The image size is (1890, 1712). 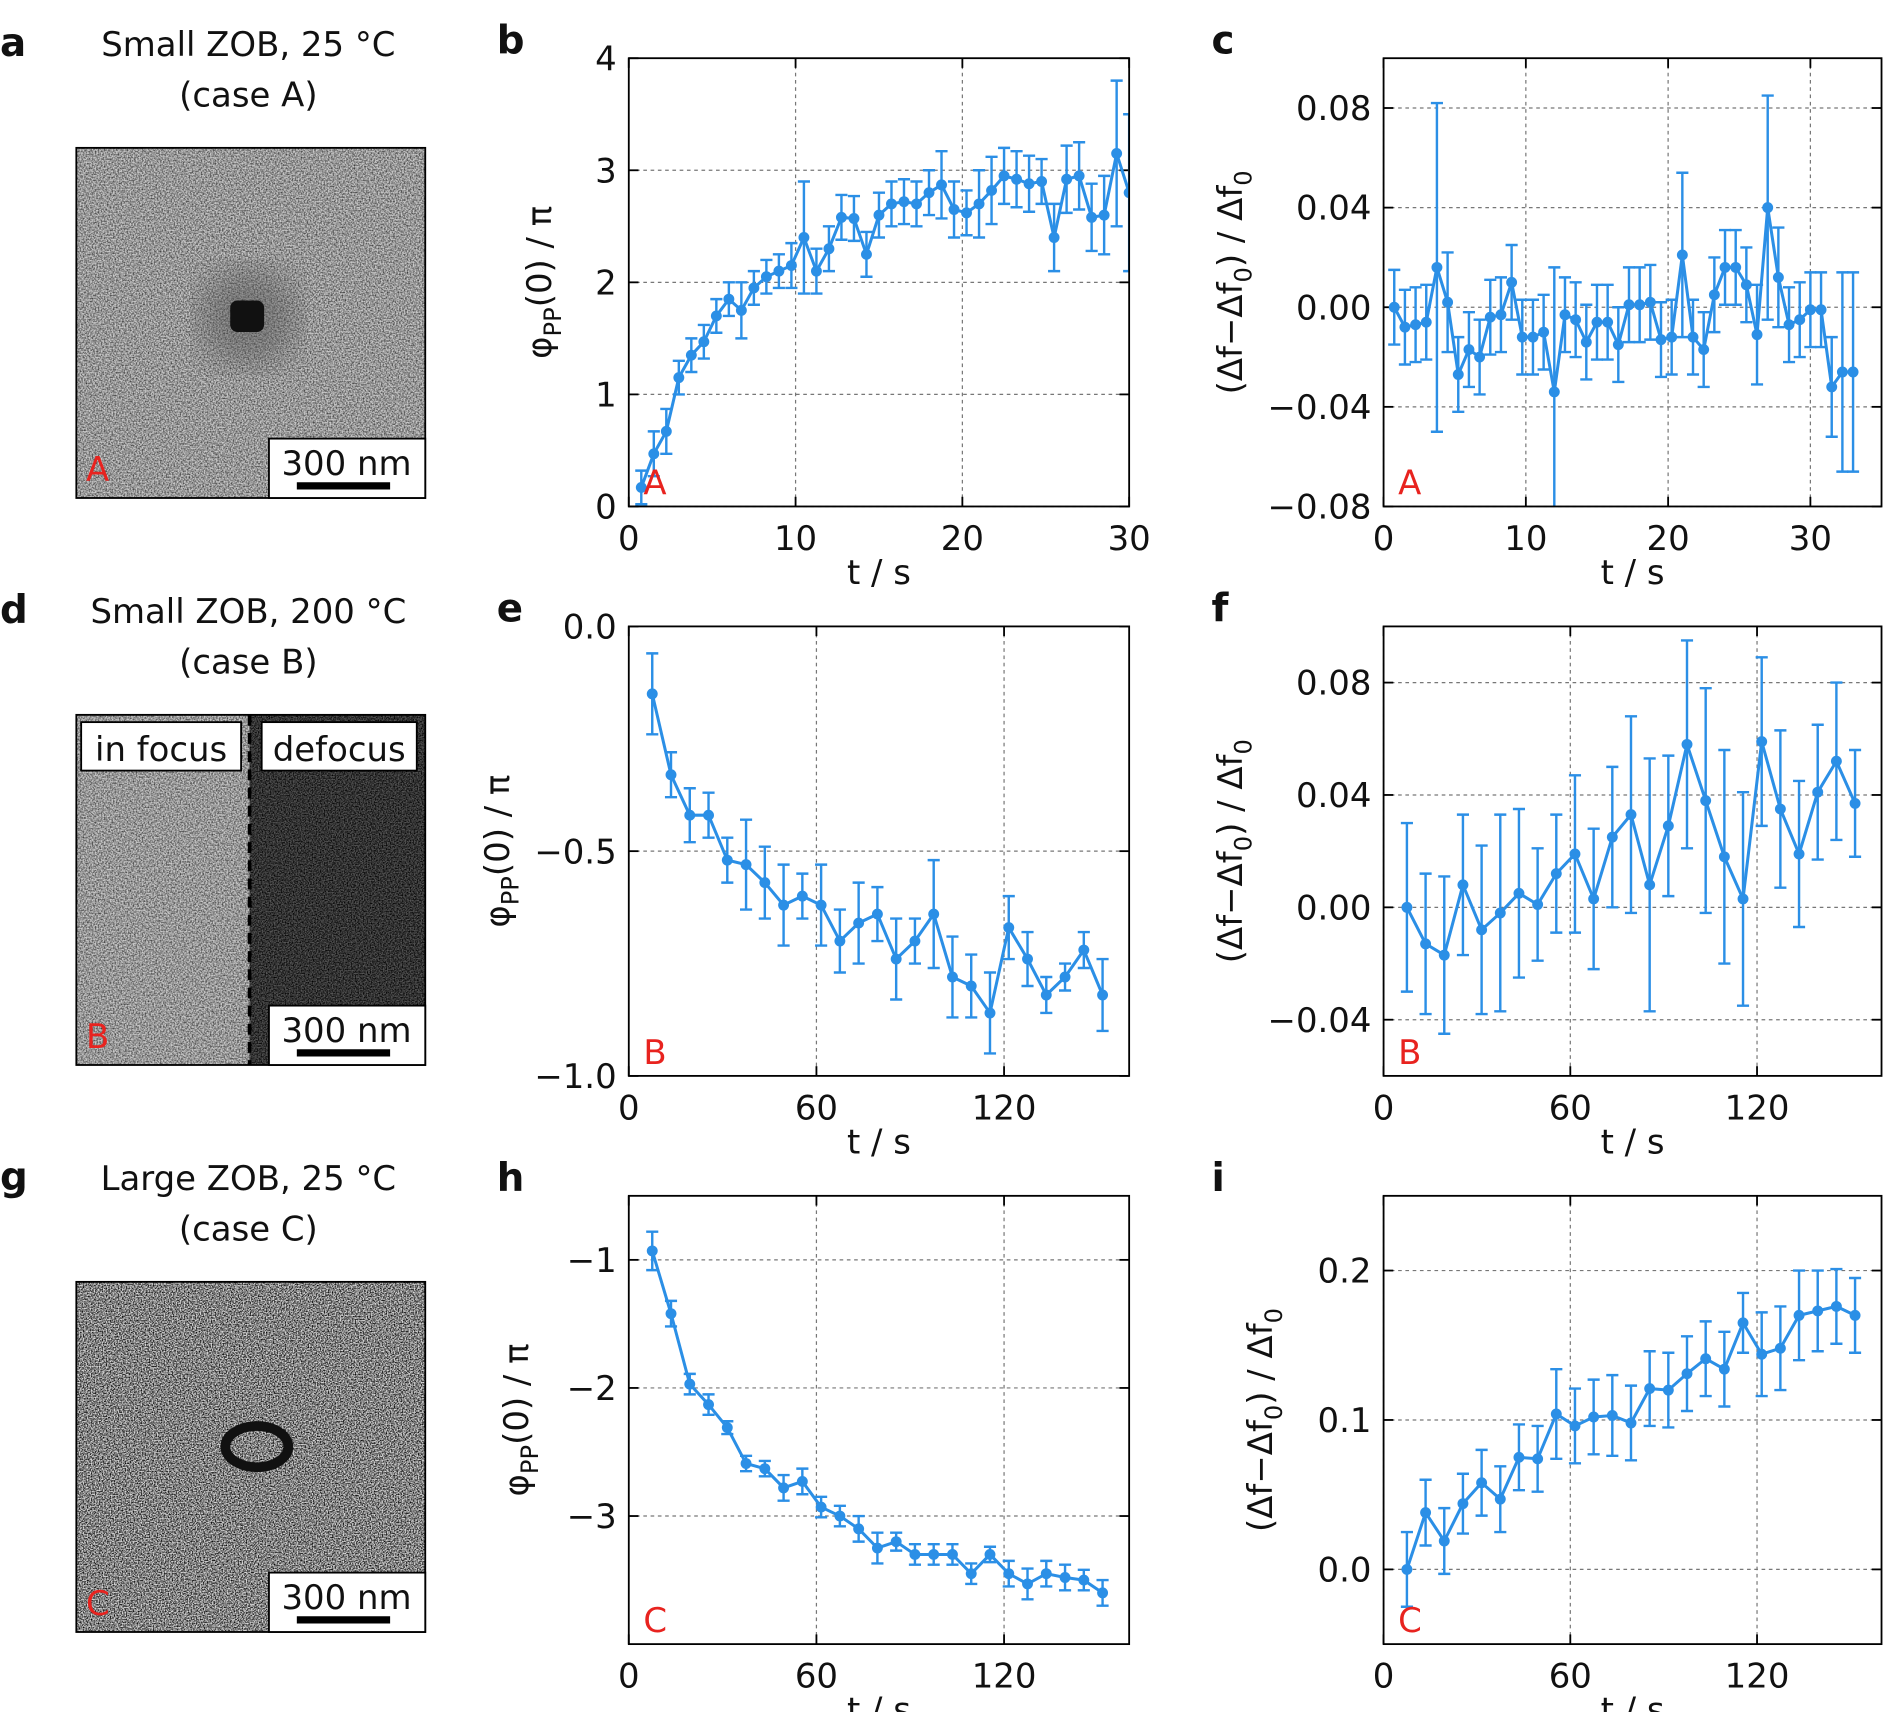 I want to click on image-title: (case A), so click(x=248, y=95).